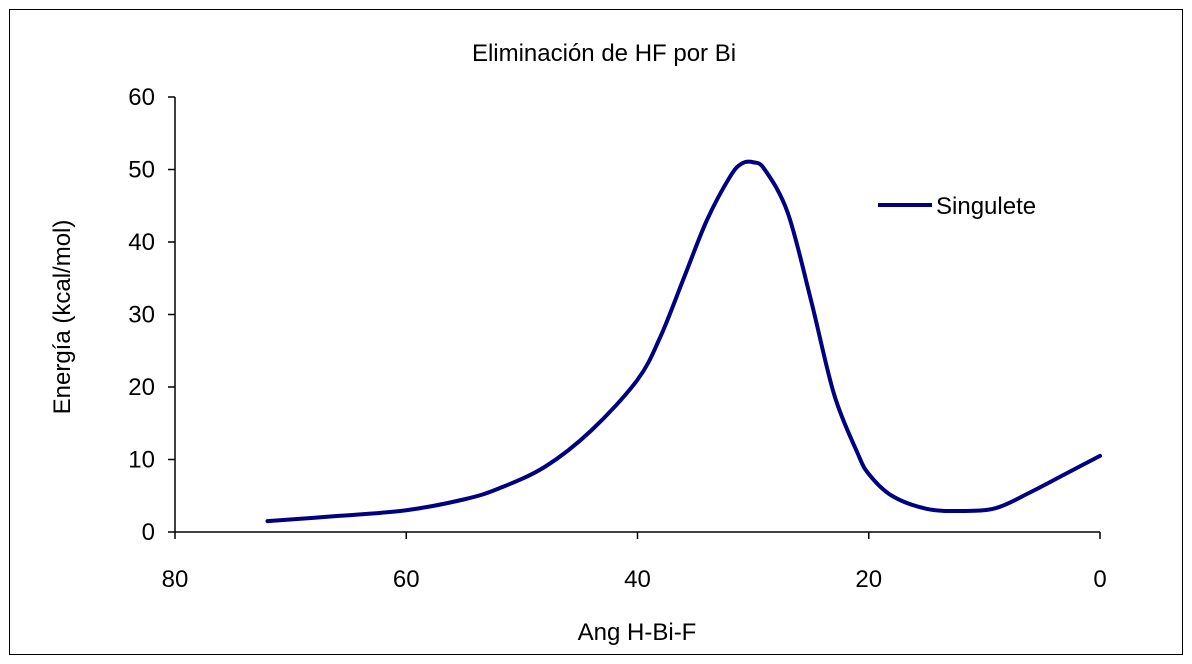 Image resolution: width=1192 pixels, height=664 pixels. I want to click on legend-label: Singulete, so click(986, 206).